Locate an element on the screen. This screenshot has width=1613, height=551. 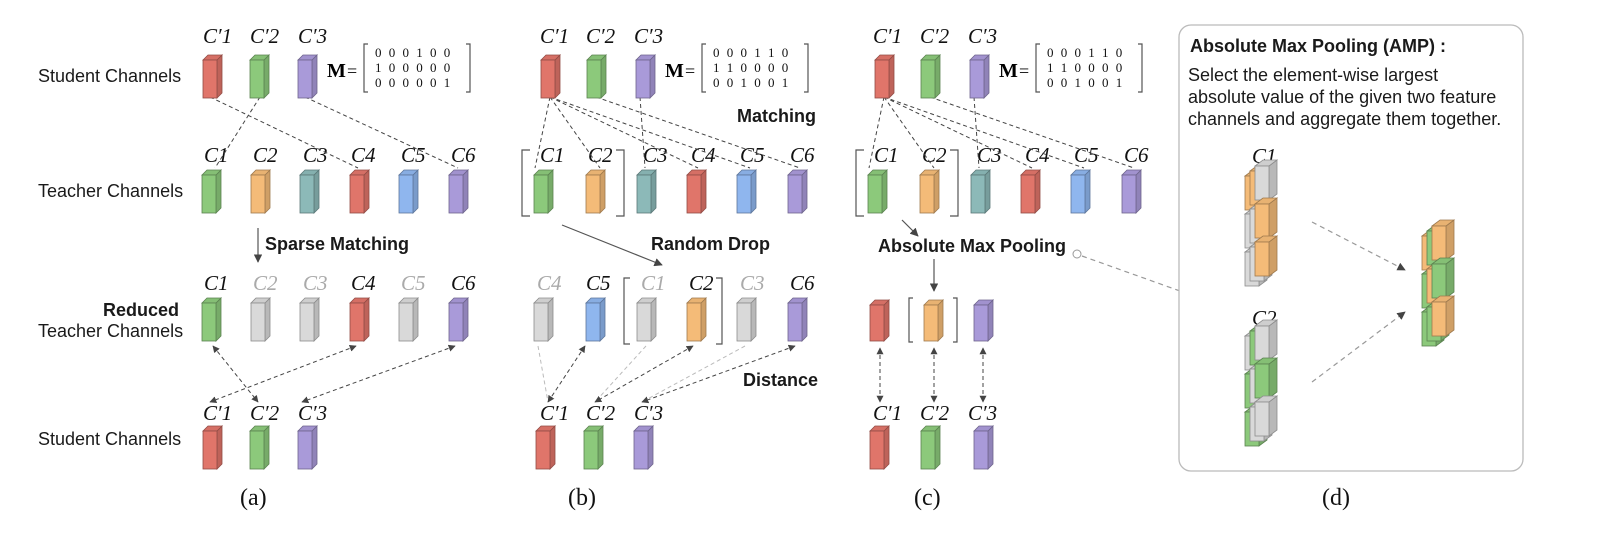
pooled-block-1-c is located at coordinates (879, 320).